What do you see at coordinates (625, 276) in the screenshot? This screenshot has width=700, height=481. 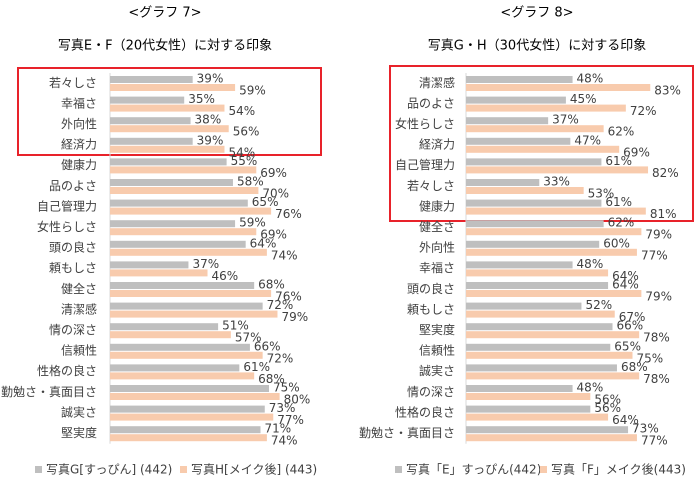 I see `value-label: 64%` at bounding box center [625, 276].